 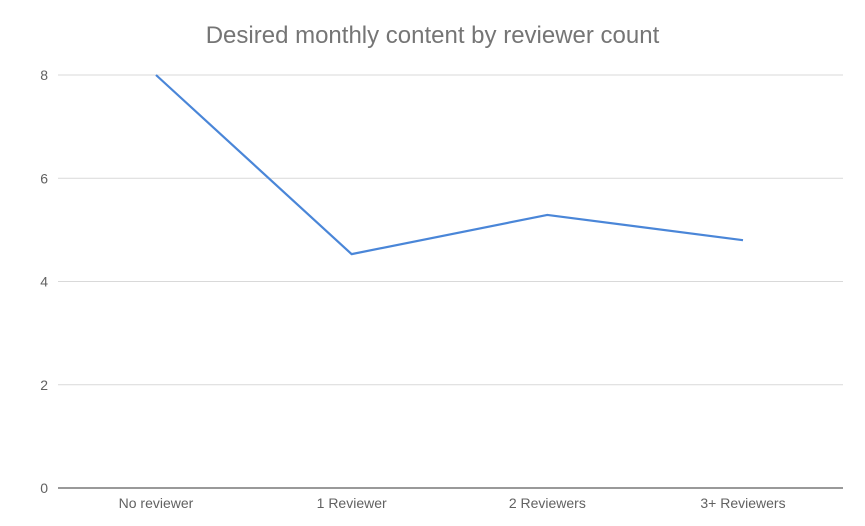 What do you see at coordinates (352, 503) in the screenshot?
I see `x-tick-label: 1 Reviewer` at bounding box center [352, 503].